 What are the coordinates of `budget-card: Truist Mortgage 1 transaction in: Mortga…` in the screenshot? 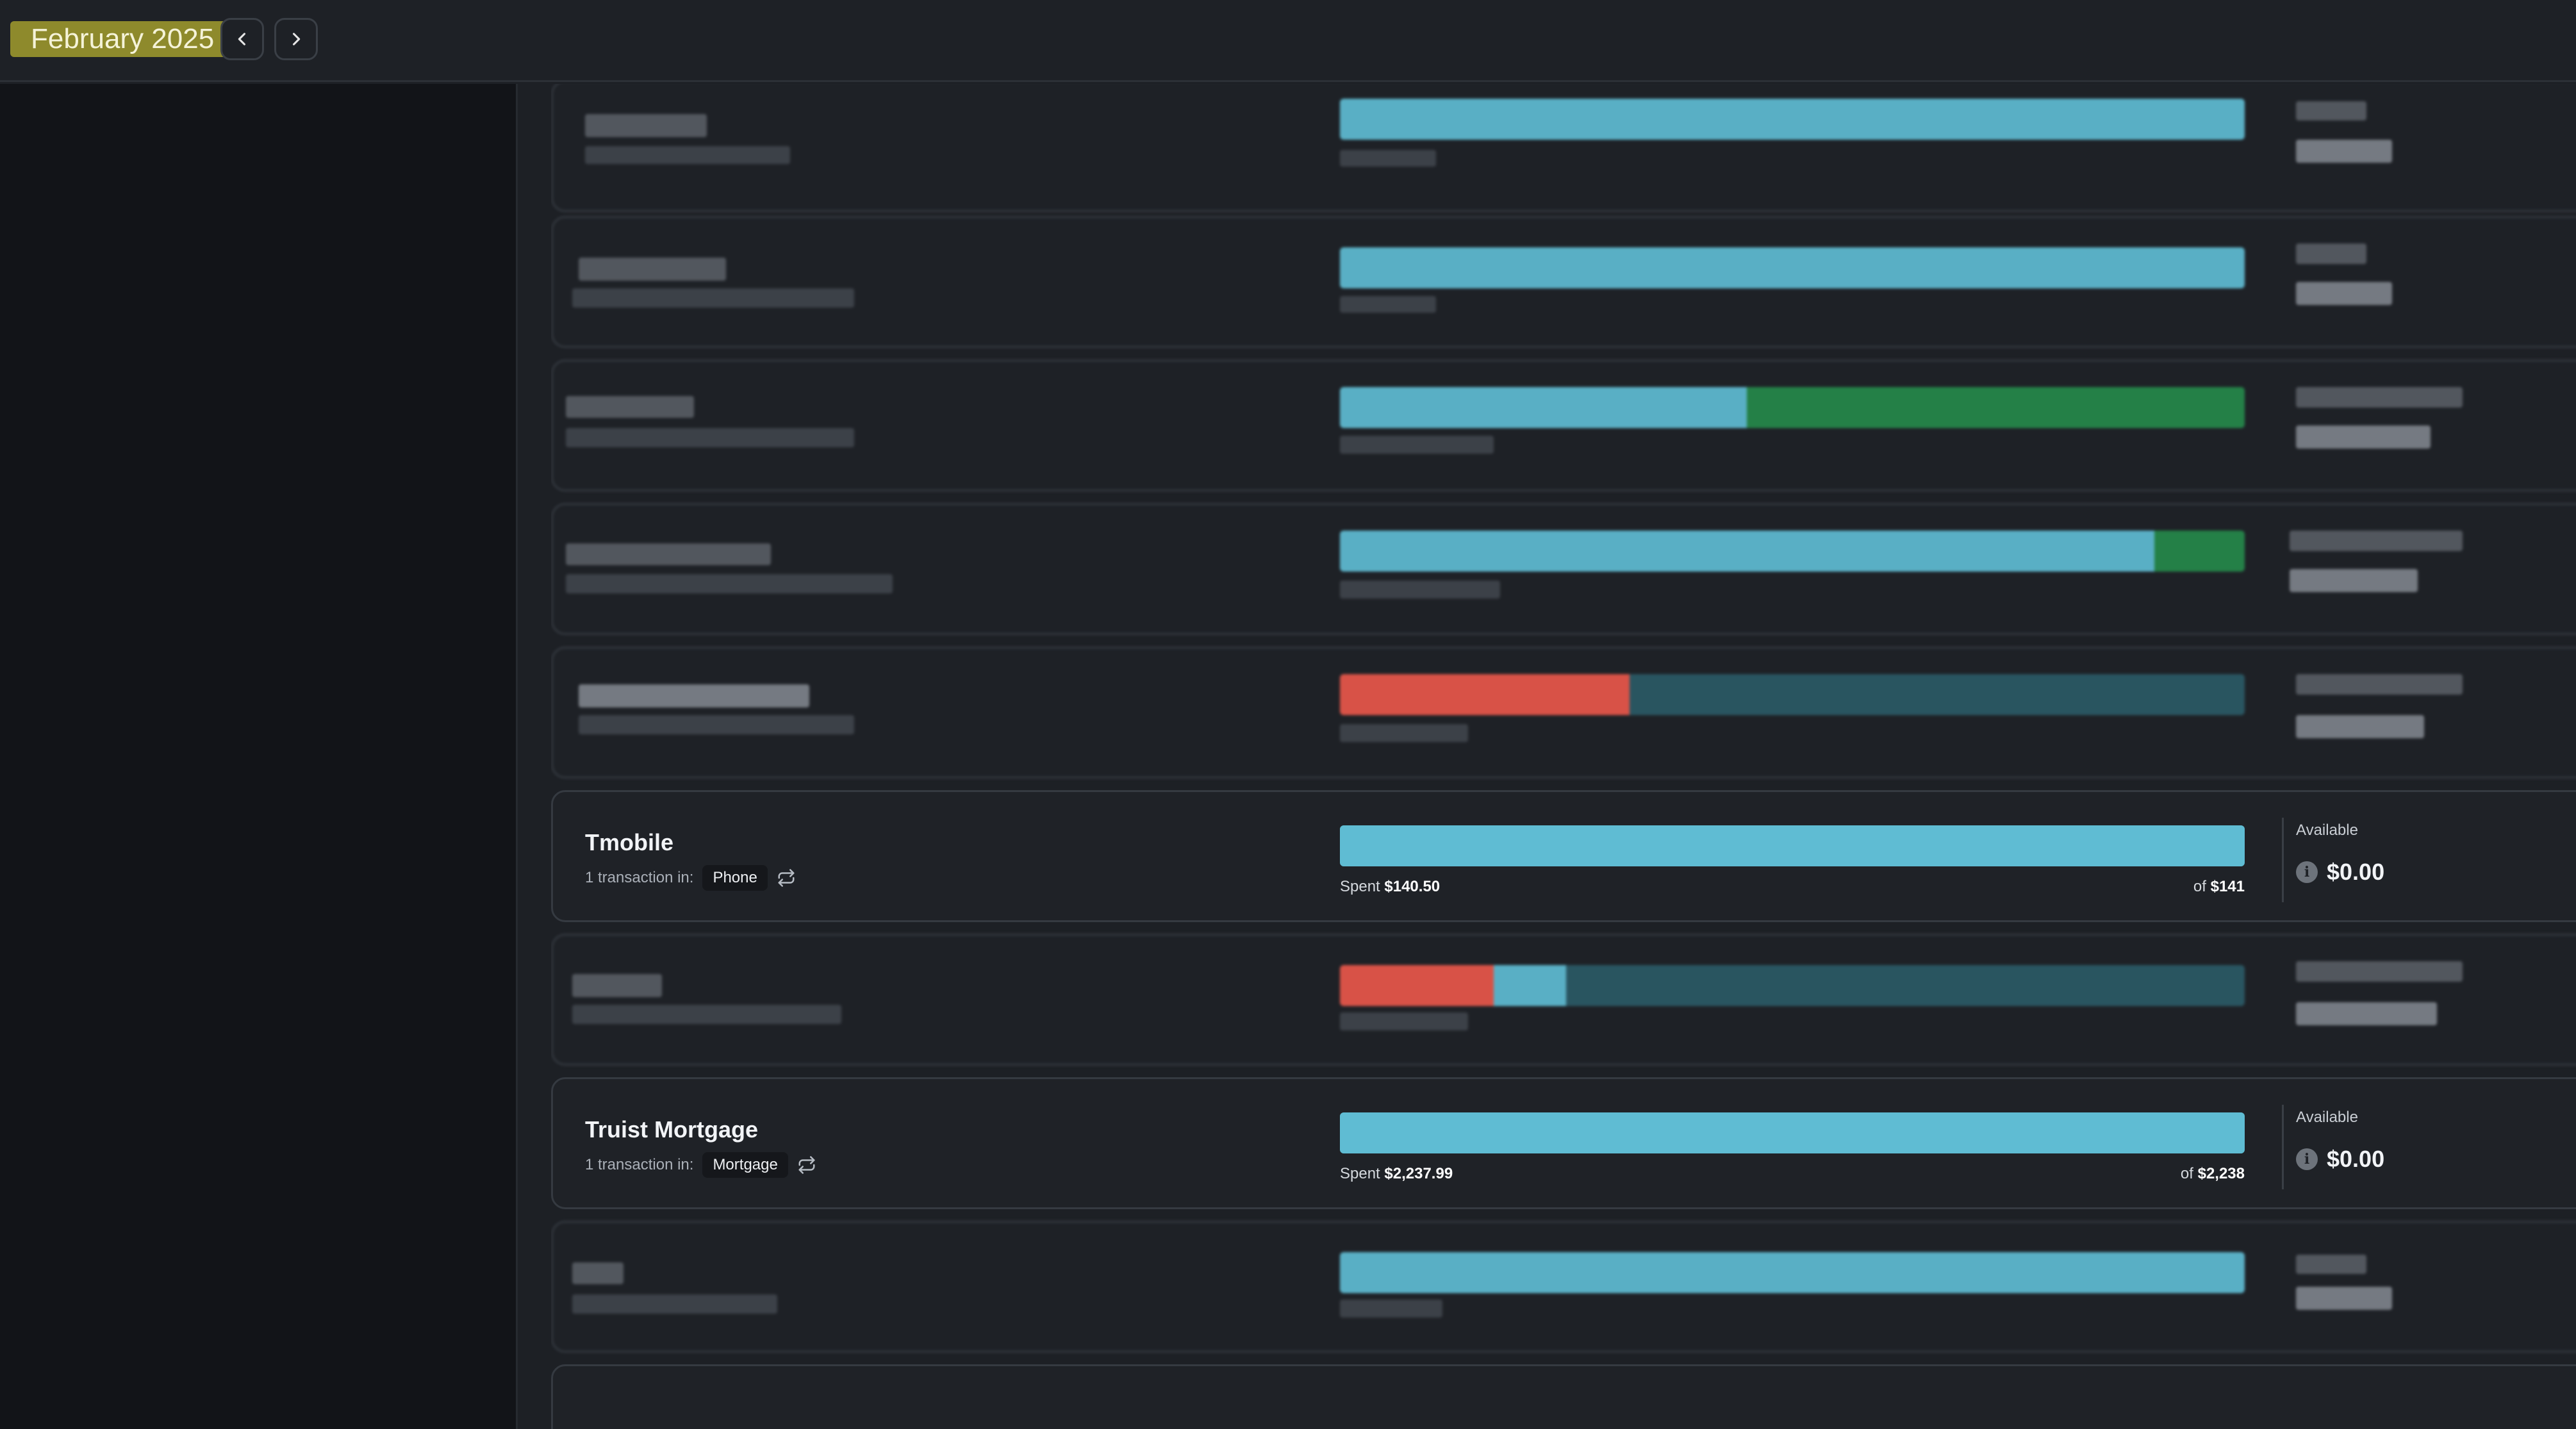 It's located at (1563, 1143).